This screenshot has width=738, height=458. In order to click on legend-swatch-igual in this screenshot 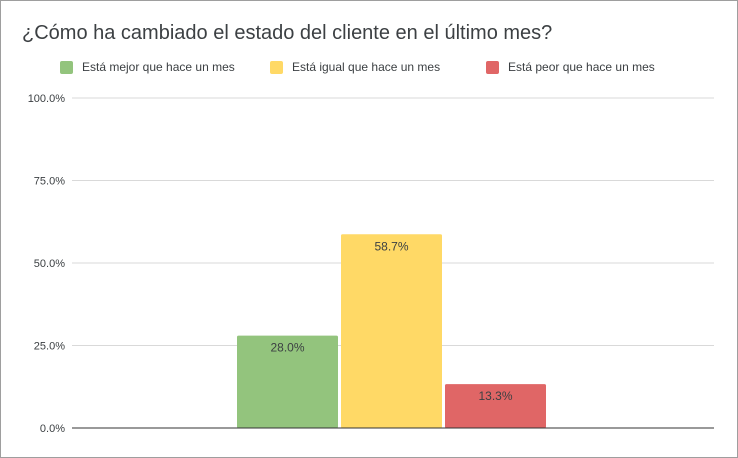, I will do `click(276, 67)`.